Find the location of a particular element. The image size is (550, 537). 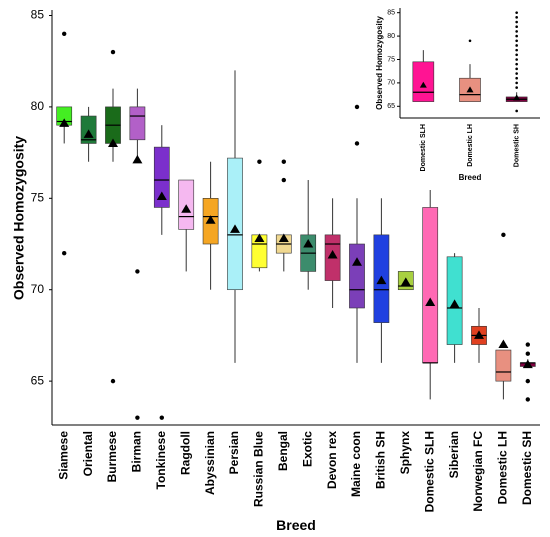

x-tick-label: Bengal is located at coordinates (283, 451).